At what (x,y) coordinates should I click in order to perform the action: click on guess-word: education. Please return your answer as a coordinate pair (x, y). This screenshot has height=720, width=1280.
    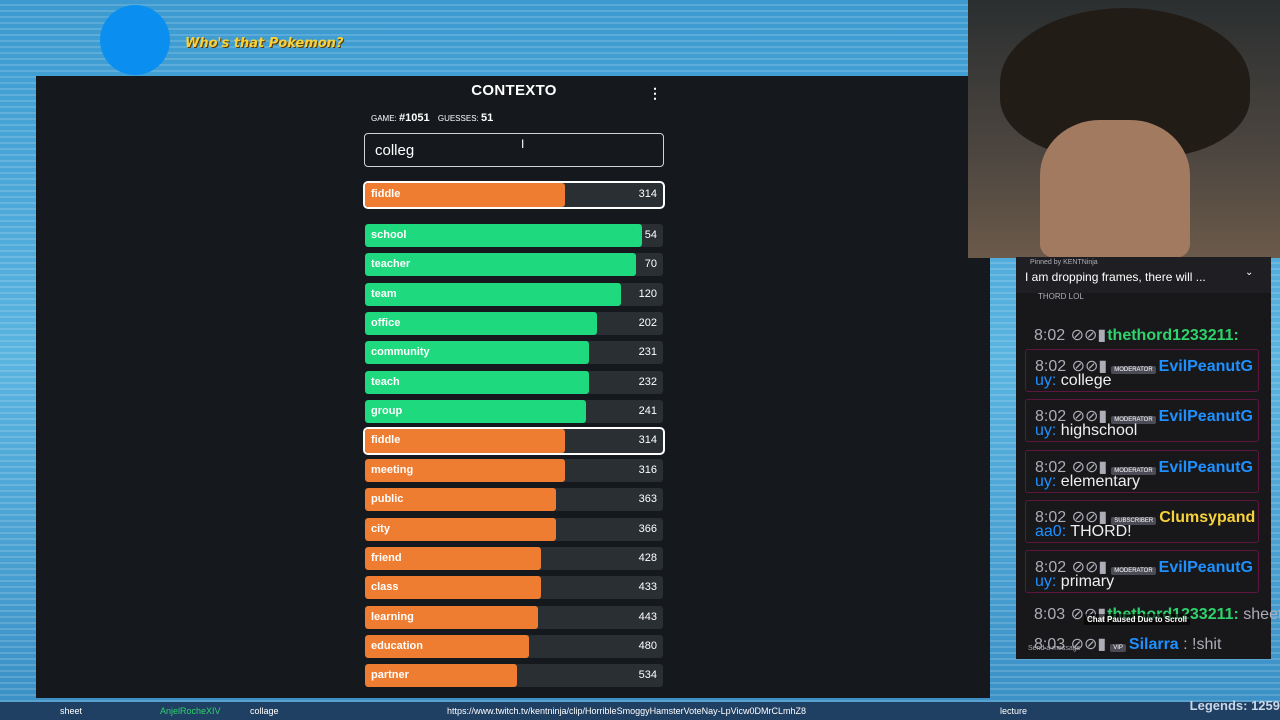
    Looking at the image, I should click on (397, 646).